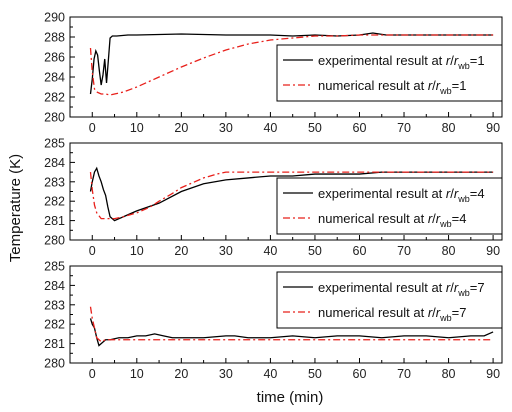 Image resolution: width=512 pixels, height=412 pixels. Describe the element at coordinates (401, 62) in the screenshot. I see `legend-label: experimental result at r/rwb=1` at that location.